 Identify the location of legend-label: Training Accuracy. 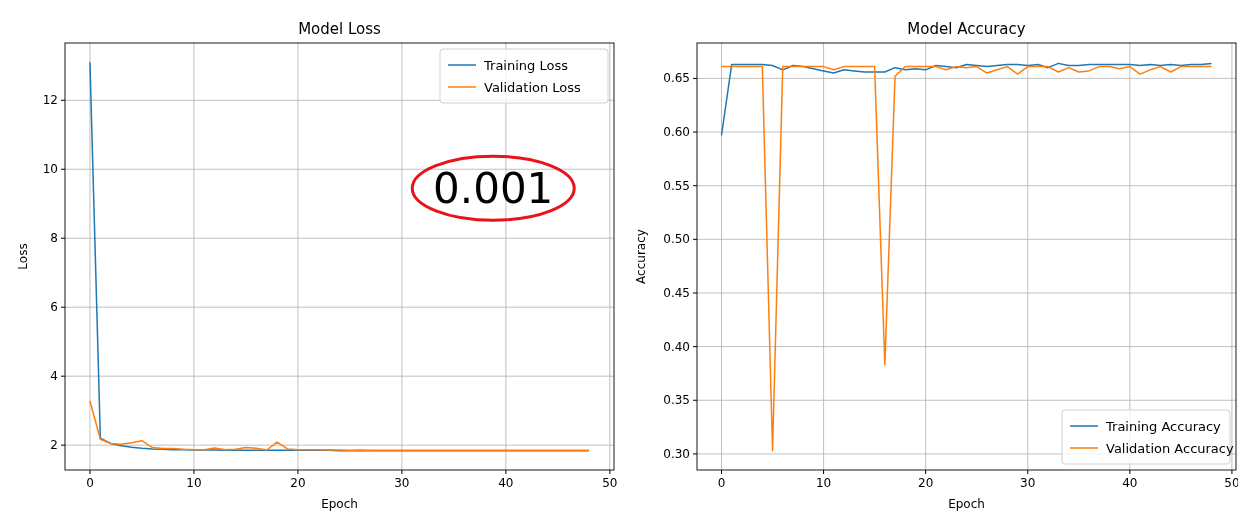
(1163, 426).